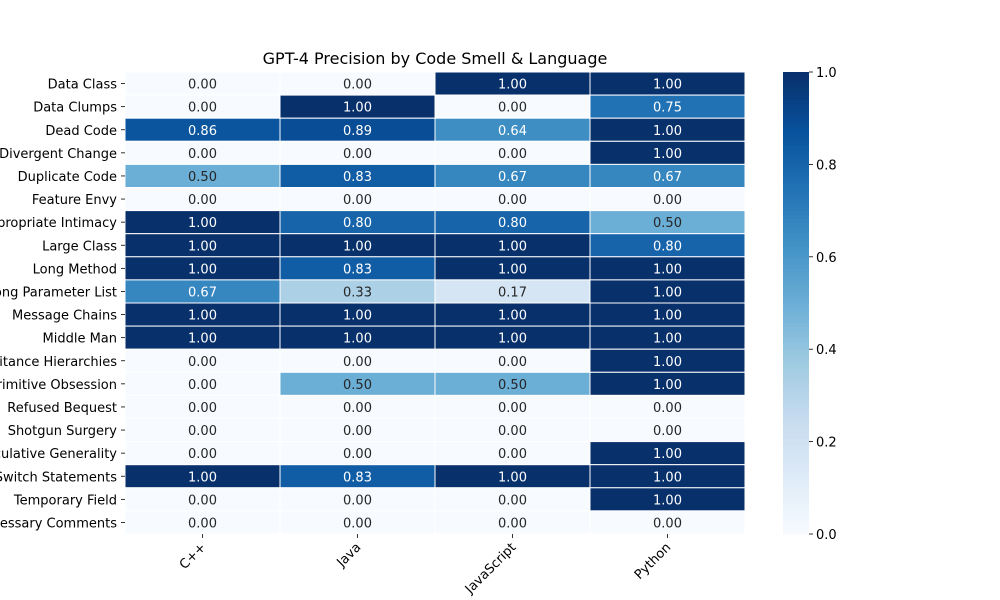 This screenshot has width=1000, height=600. I want to click on row-tick-label: Speculative Generality, so click(58, 454).